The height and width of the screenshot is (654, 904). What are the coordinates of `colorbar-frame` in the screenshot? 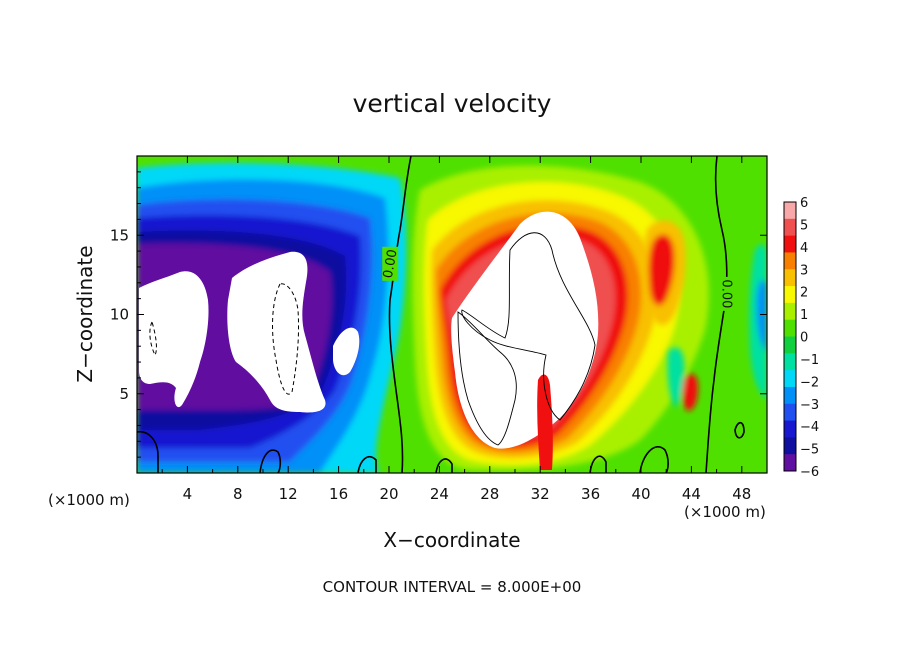 It's located at (790, 336).